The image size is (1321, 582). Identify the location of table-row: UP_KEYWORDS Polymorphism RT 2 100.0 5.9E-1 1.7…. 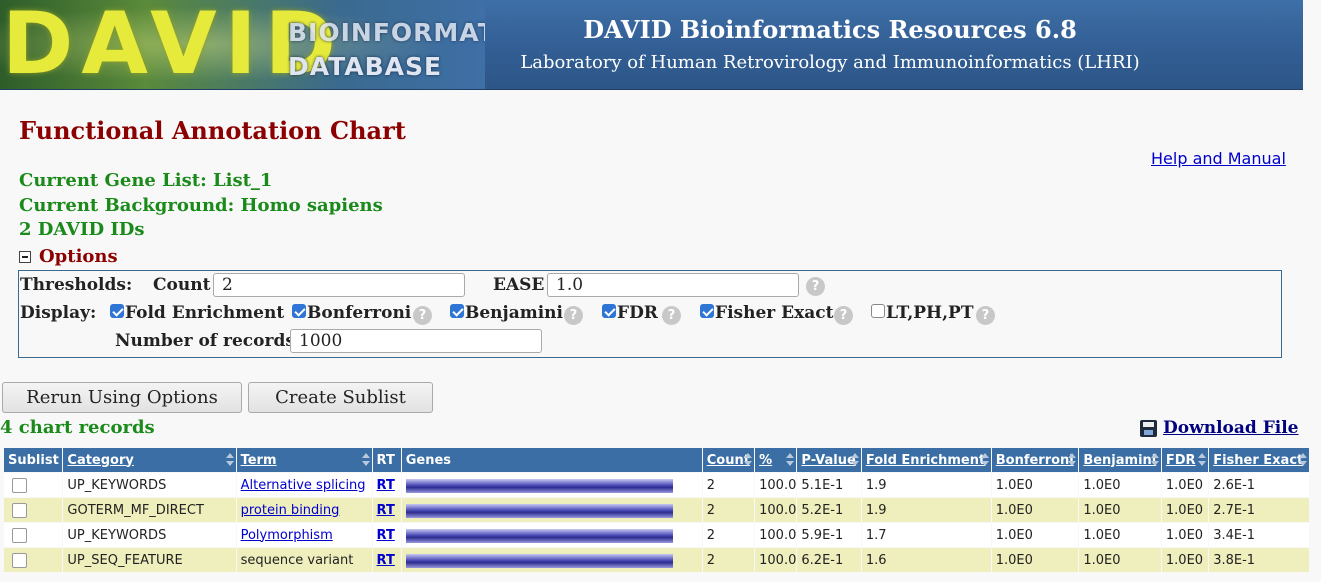
(656, 535).